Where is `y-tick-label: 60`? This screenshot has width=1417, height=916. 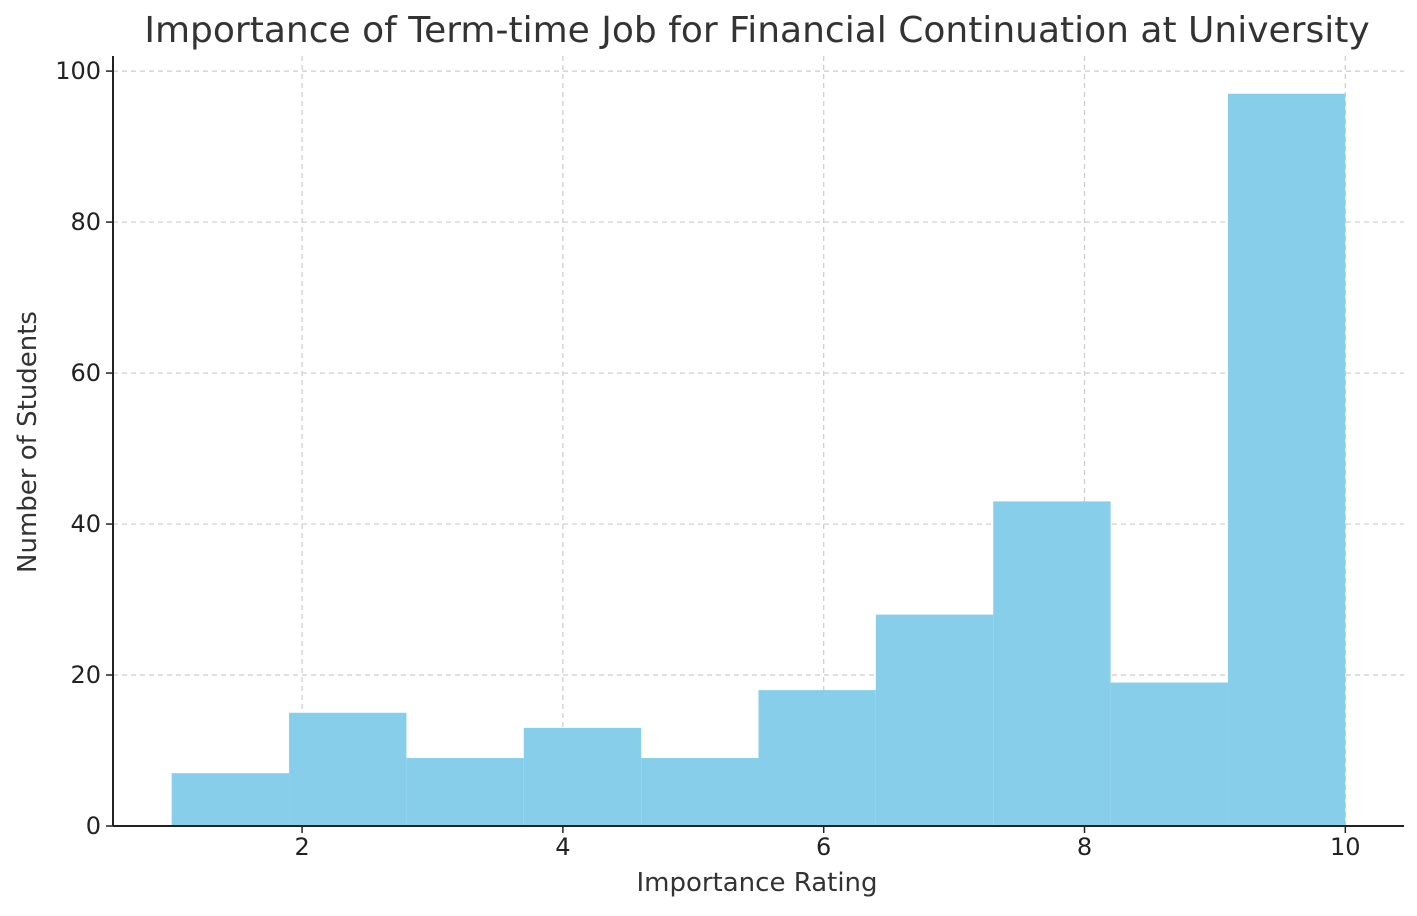 y-tick-label: 60 is located at coordinates (85, 373).